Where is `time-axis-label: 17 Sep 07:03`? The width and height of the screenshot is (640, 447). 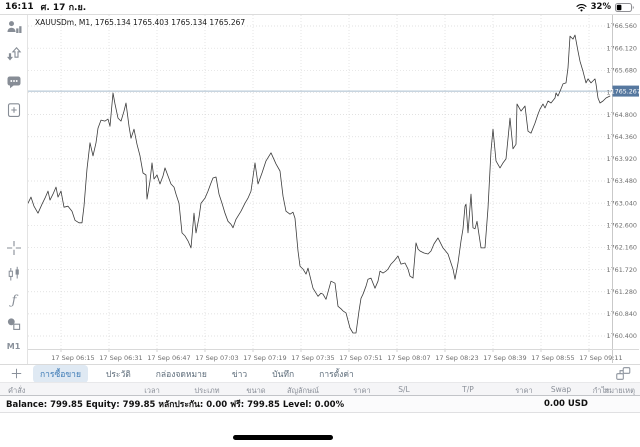 time-axis-label: 17 Sep 07:03 is located at coordinates (216, 358).